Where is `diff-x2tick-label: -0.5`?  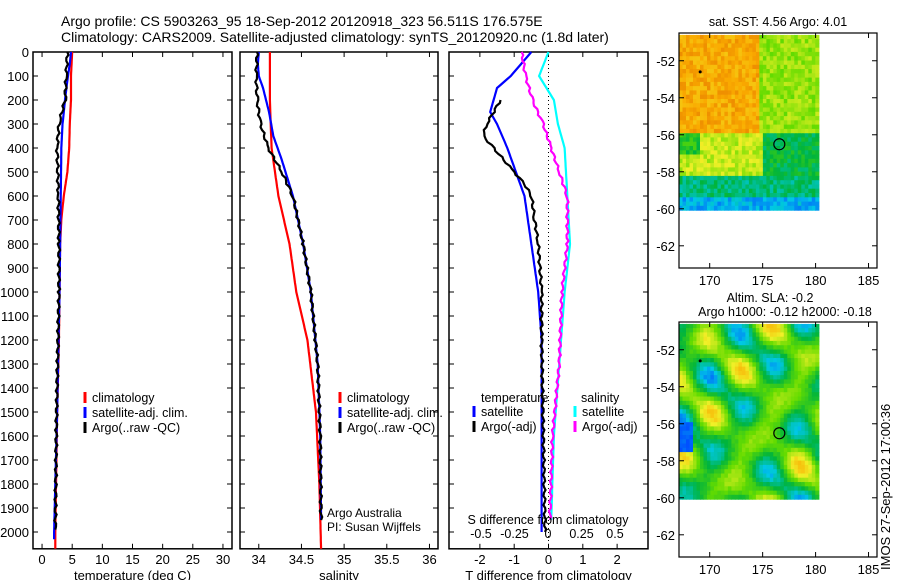
diff-x2tick-label: -0.5 is located at coordinates (481, 534).